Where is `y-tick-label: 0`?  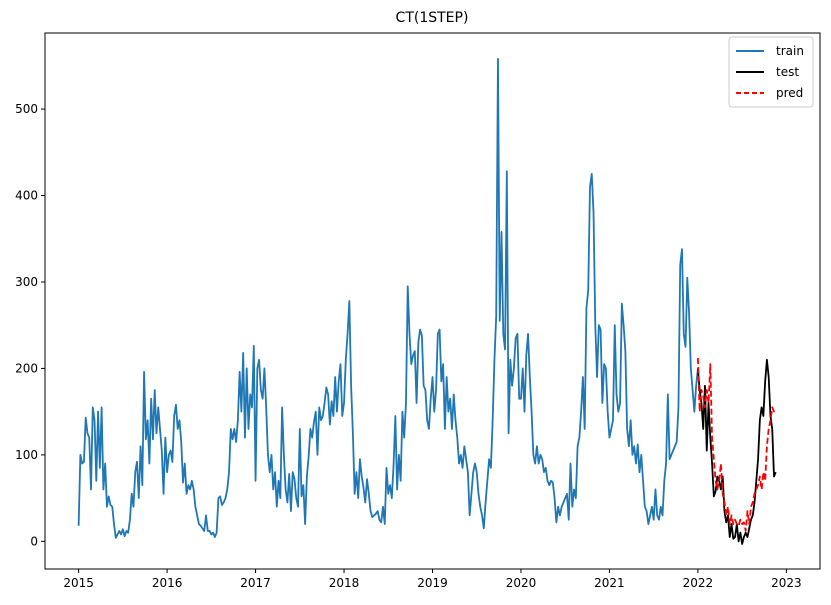 y-tick-label: 0 is located at coordinates (34, 541).